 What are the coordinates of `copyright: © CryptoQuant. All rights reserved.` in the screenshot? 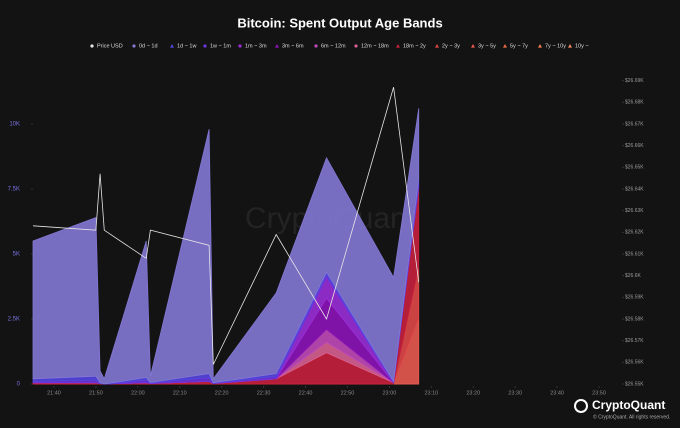 It's located at (631, 416).